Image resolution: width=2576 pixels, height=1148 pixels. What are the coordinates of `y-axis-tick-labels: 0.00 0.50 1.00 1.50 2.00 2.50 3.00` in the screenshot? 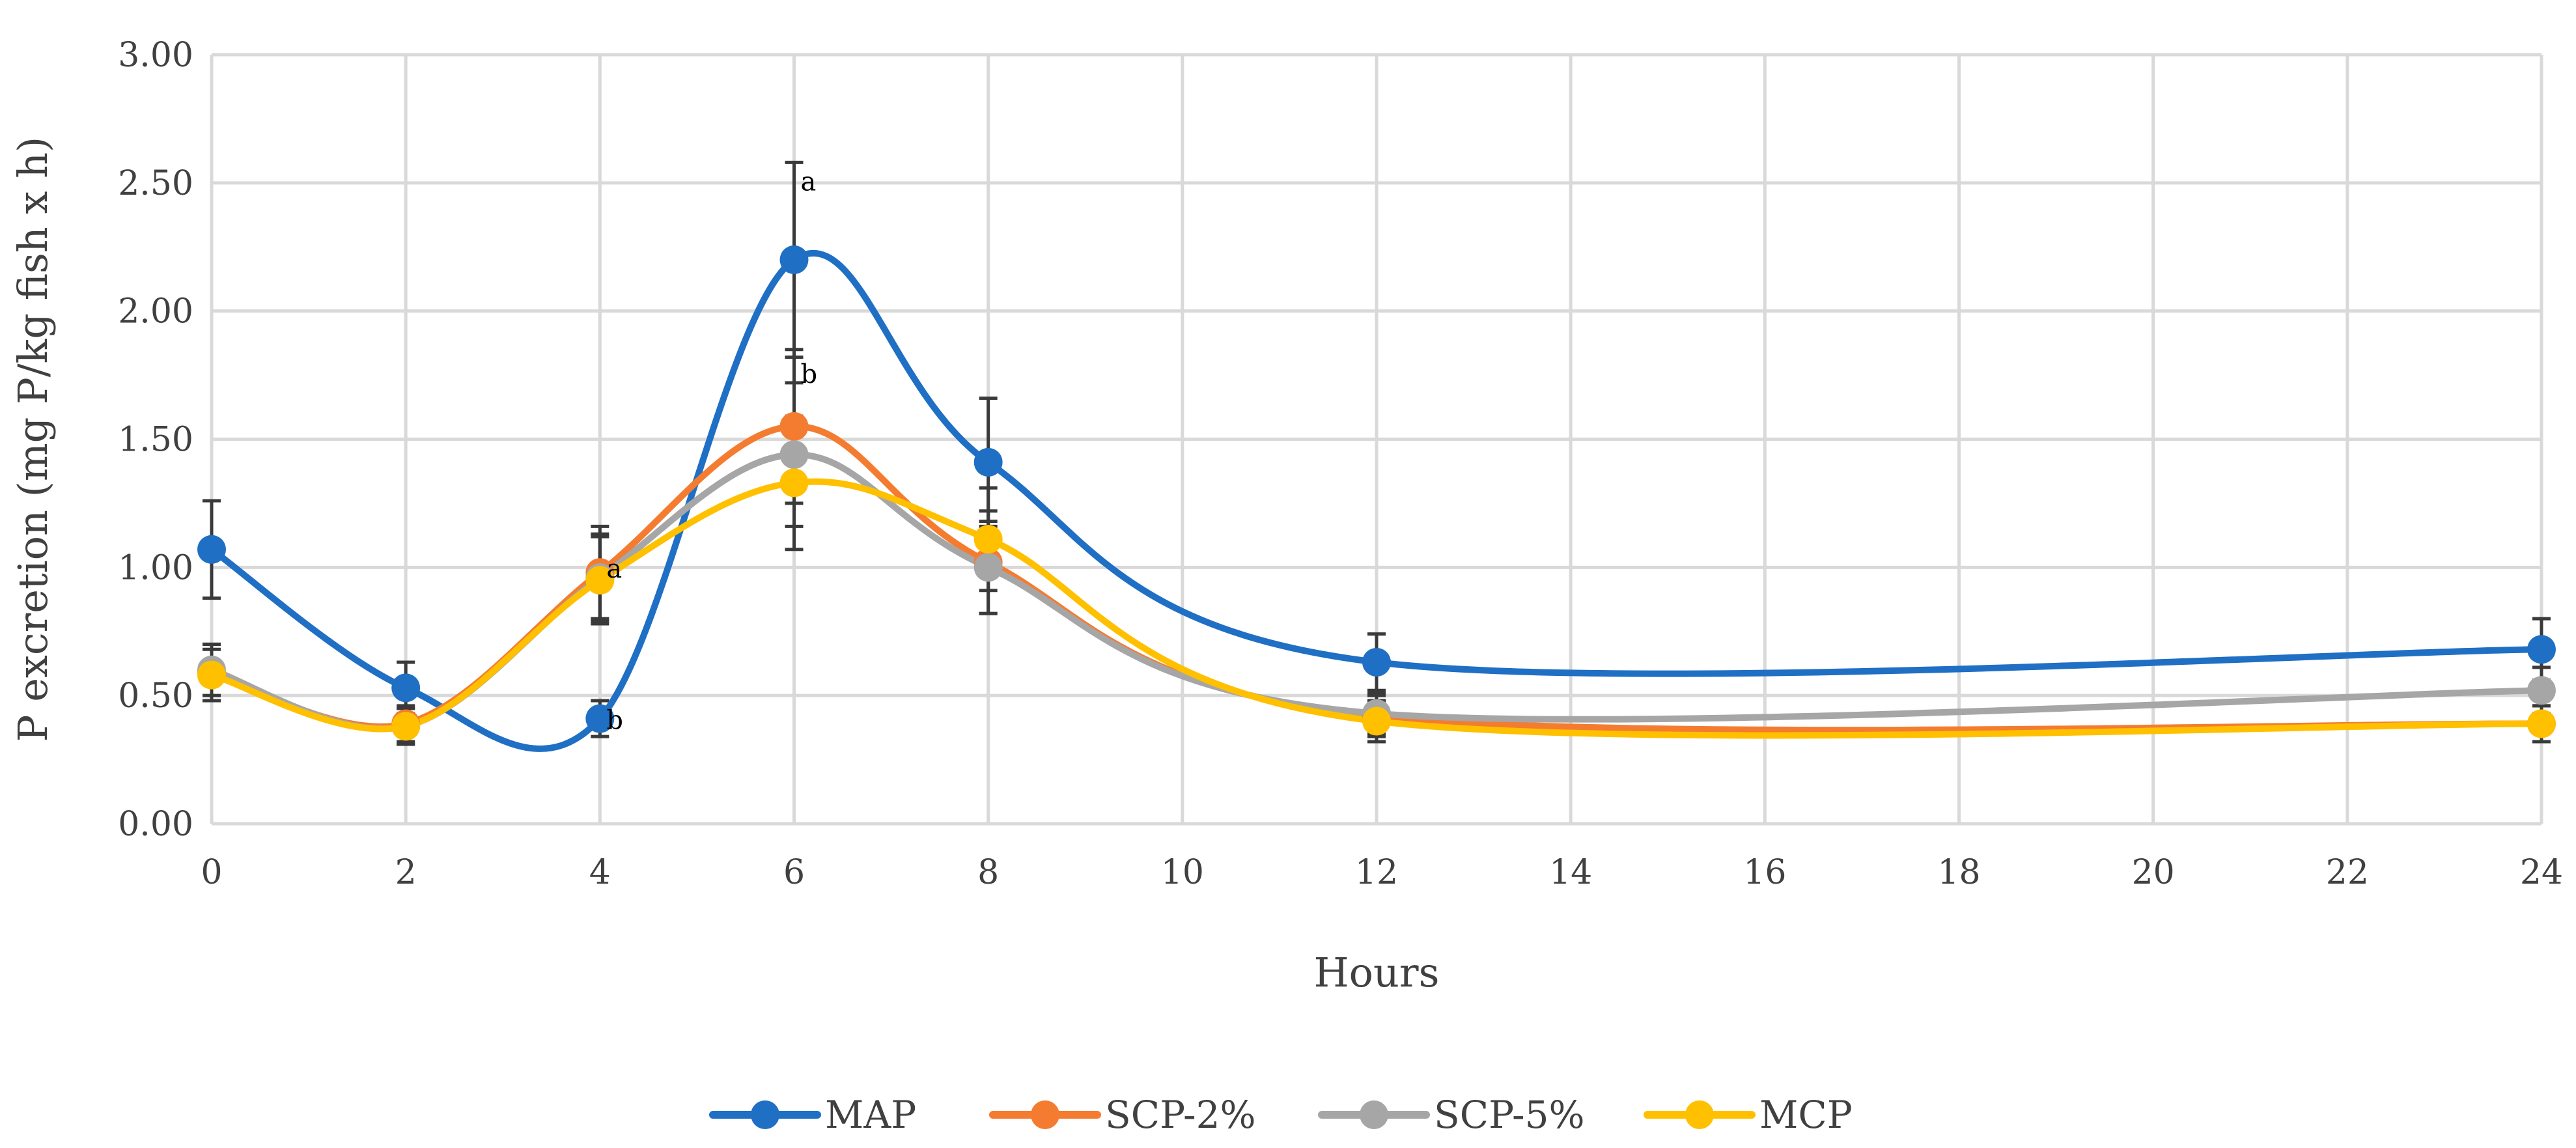 It's located at (156, 440).